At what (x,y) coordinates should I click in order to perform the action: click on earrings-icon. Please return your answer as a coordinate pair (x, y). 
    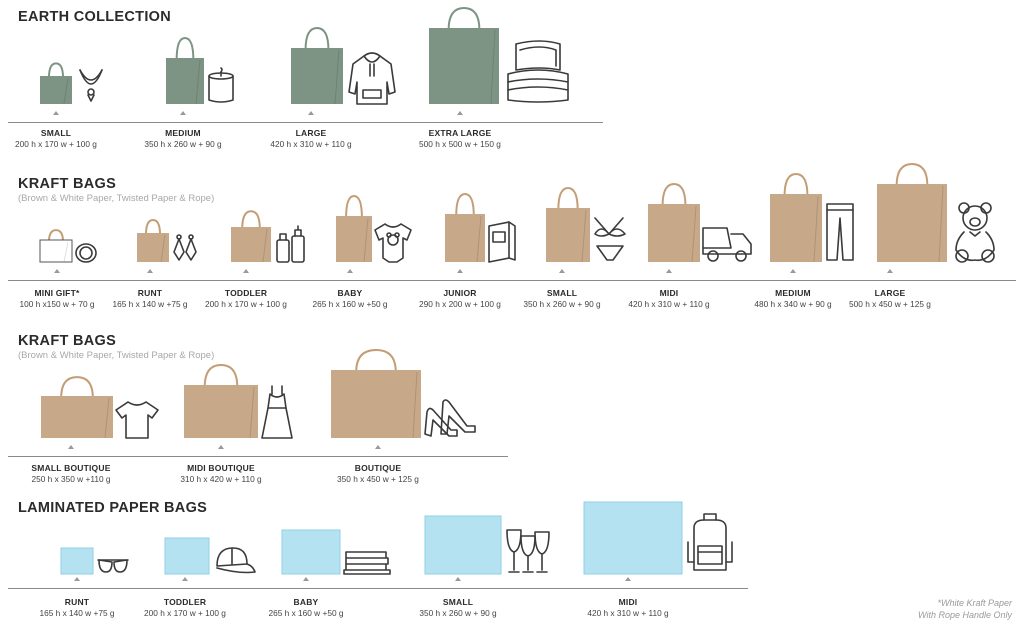
    Looking at the image, I should click on (185, 247).